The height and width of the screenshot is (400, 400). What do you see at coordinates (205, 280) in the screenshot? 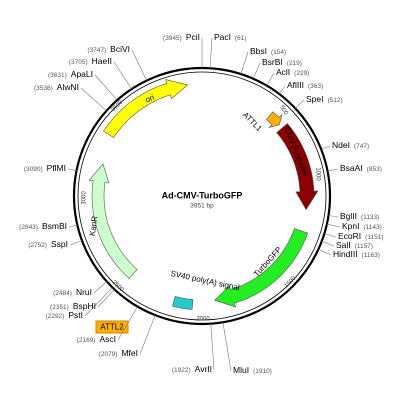
I see `feature-label: SV40 poly(A) signal` at bounding box center [205, 280].